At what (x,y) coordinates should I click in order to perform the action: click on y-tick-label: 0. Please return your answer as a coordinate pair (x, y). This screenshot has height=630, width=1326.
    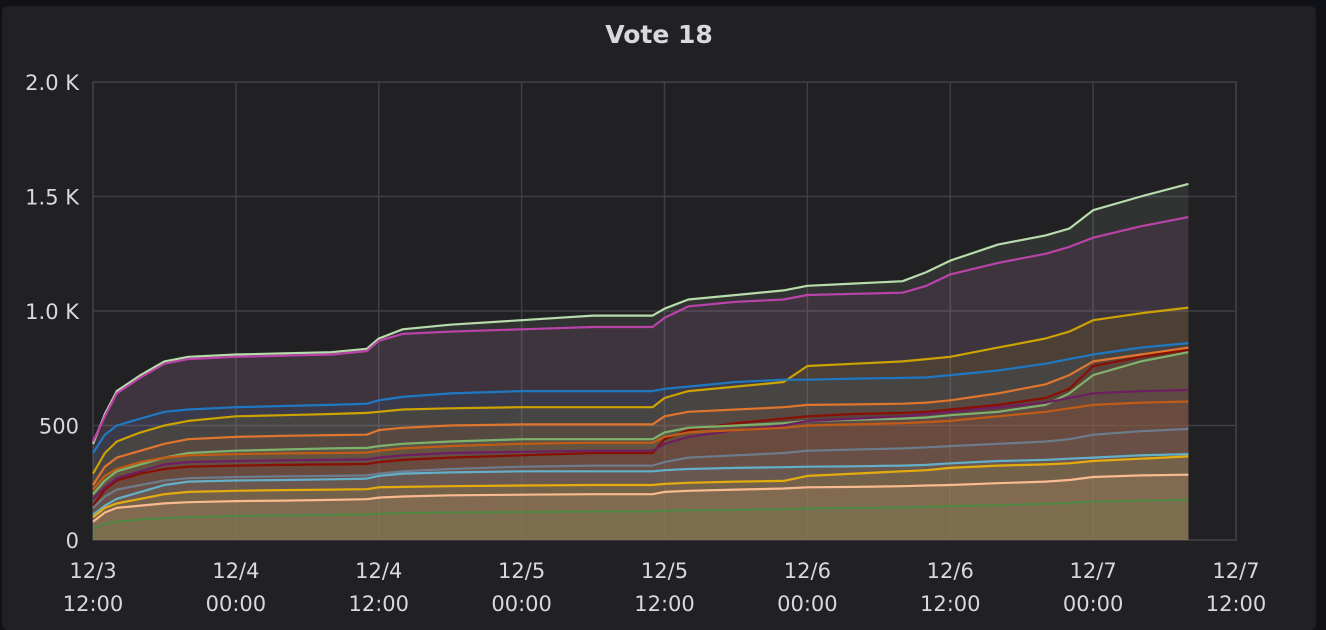
    Looking at the image, I should click on (72, 541).